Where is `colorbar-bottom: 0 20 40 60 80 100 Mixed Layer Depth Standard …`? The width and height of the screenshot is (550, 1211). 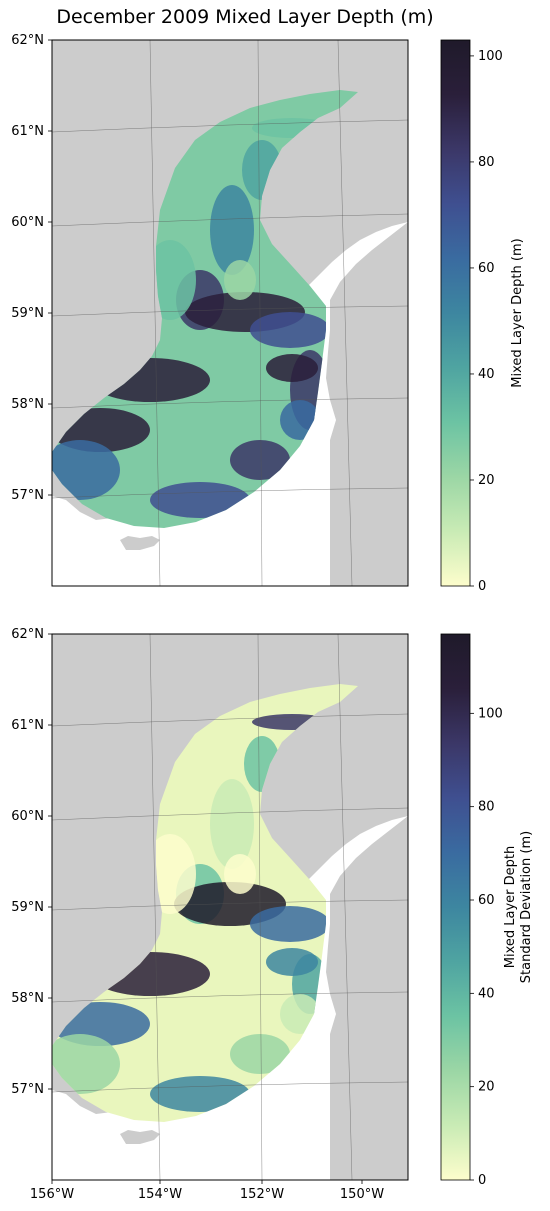 colorbar-bottom: 0 20 40 60 80 100 Mixed Layer Depth Standard … is located at coordinates (487, 910).